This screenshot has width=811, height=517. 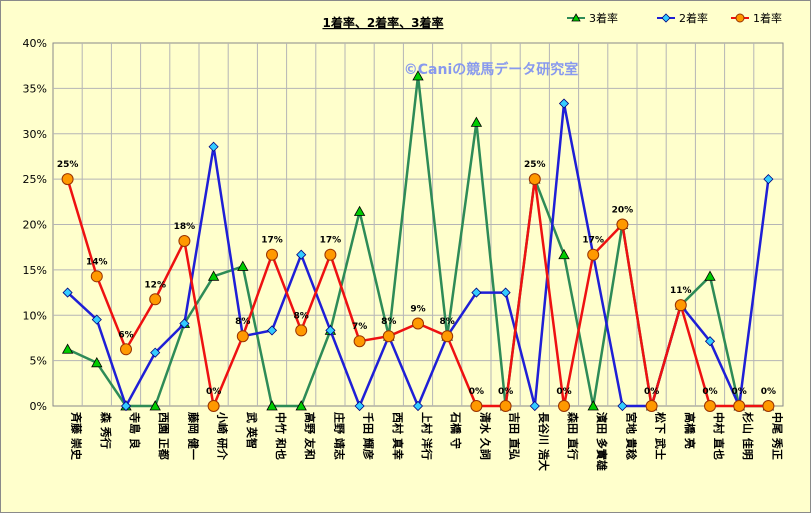 I want to click on x-tick-label: 中尾 秀正, so click(x=777, y=436).